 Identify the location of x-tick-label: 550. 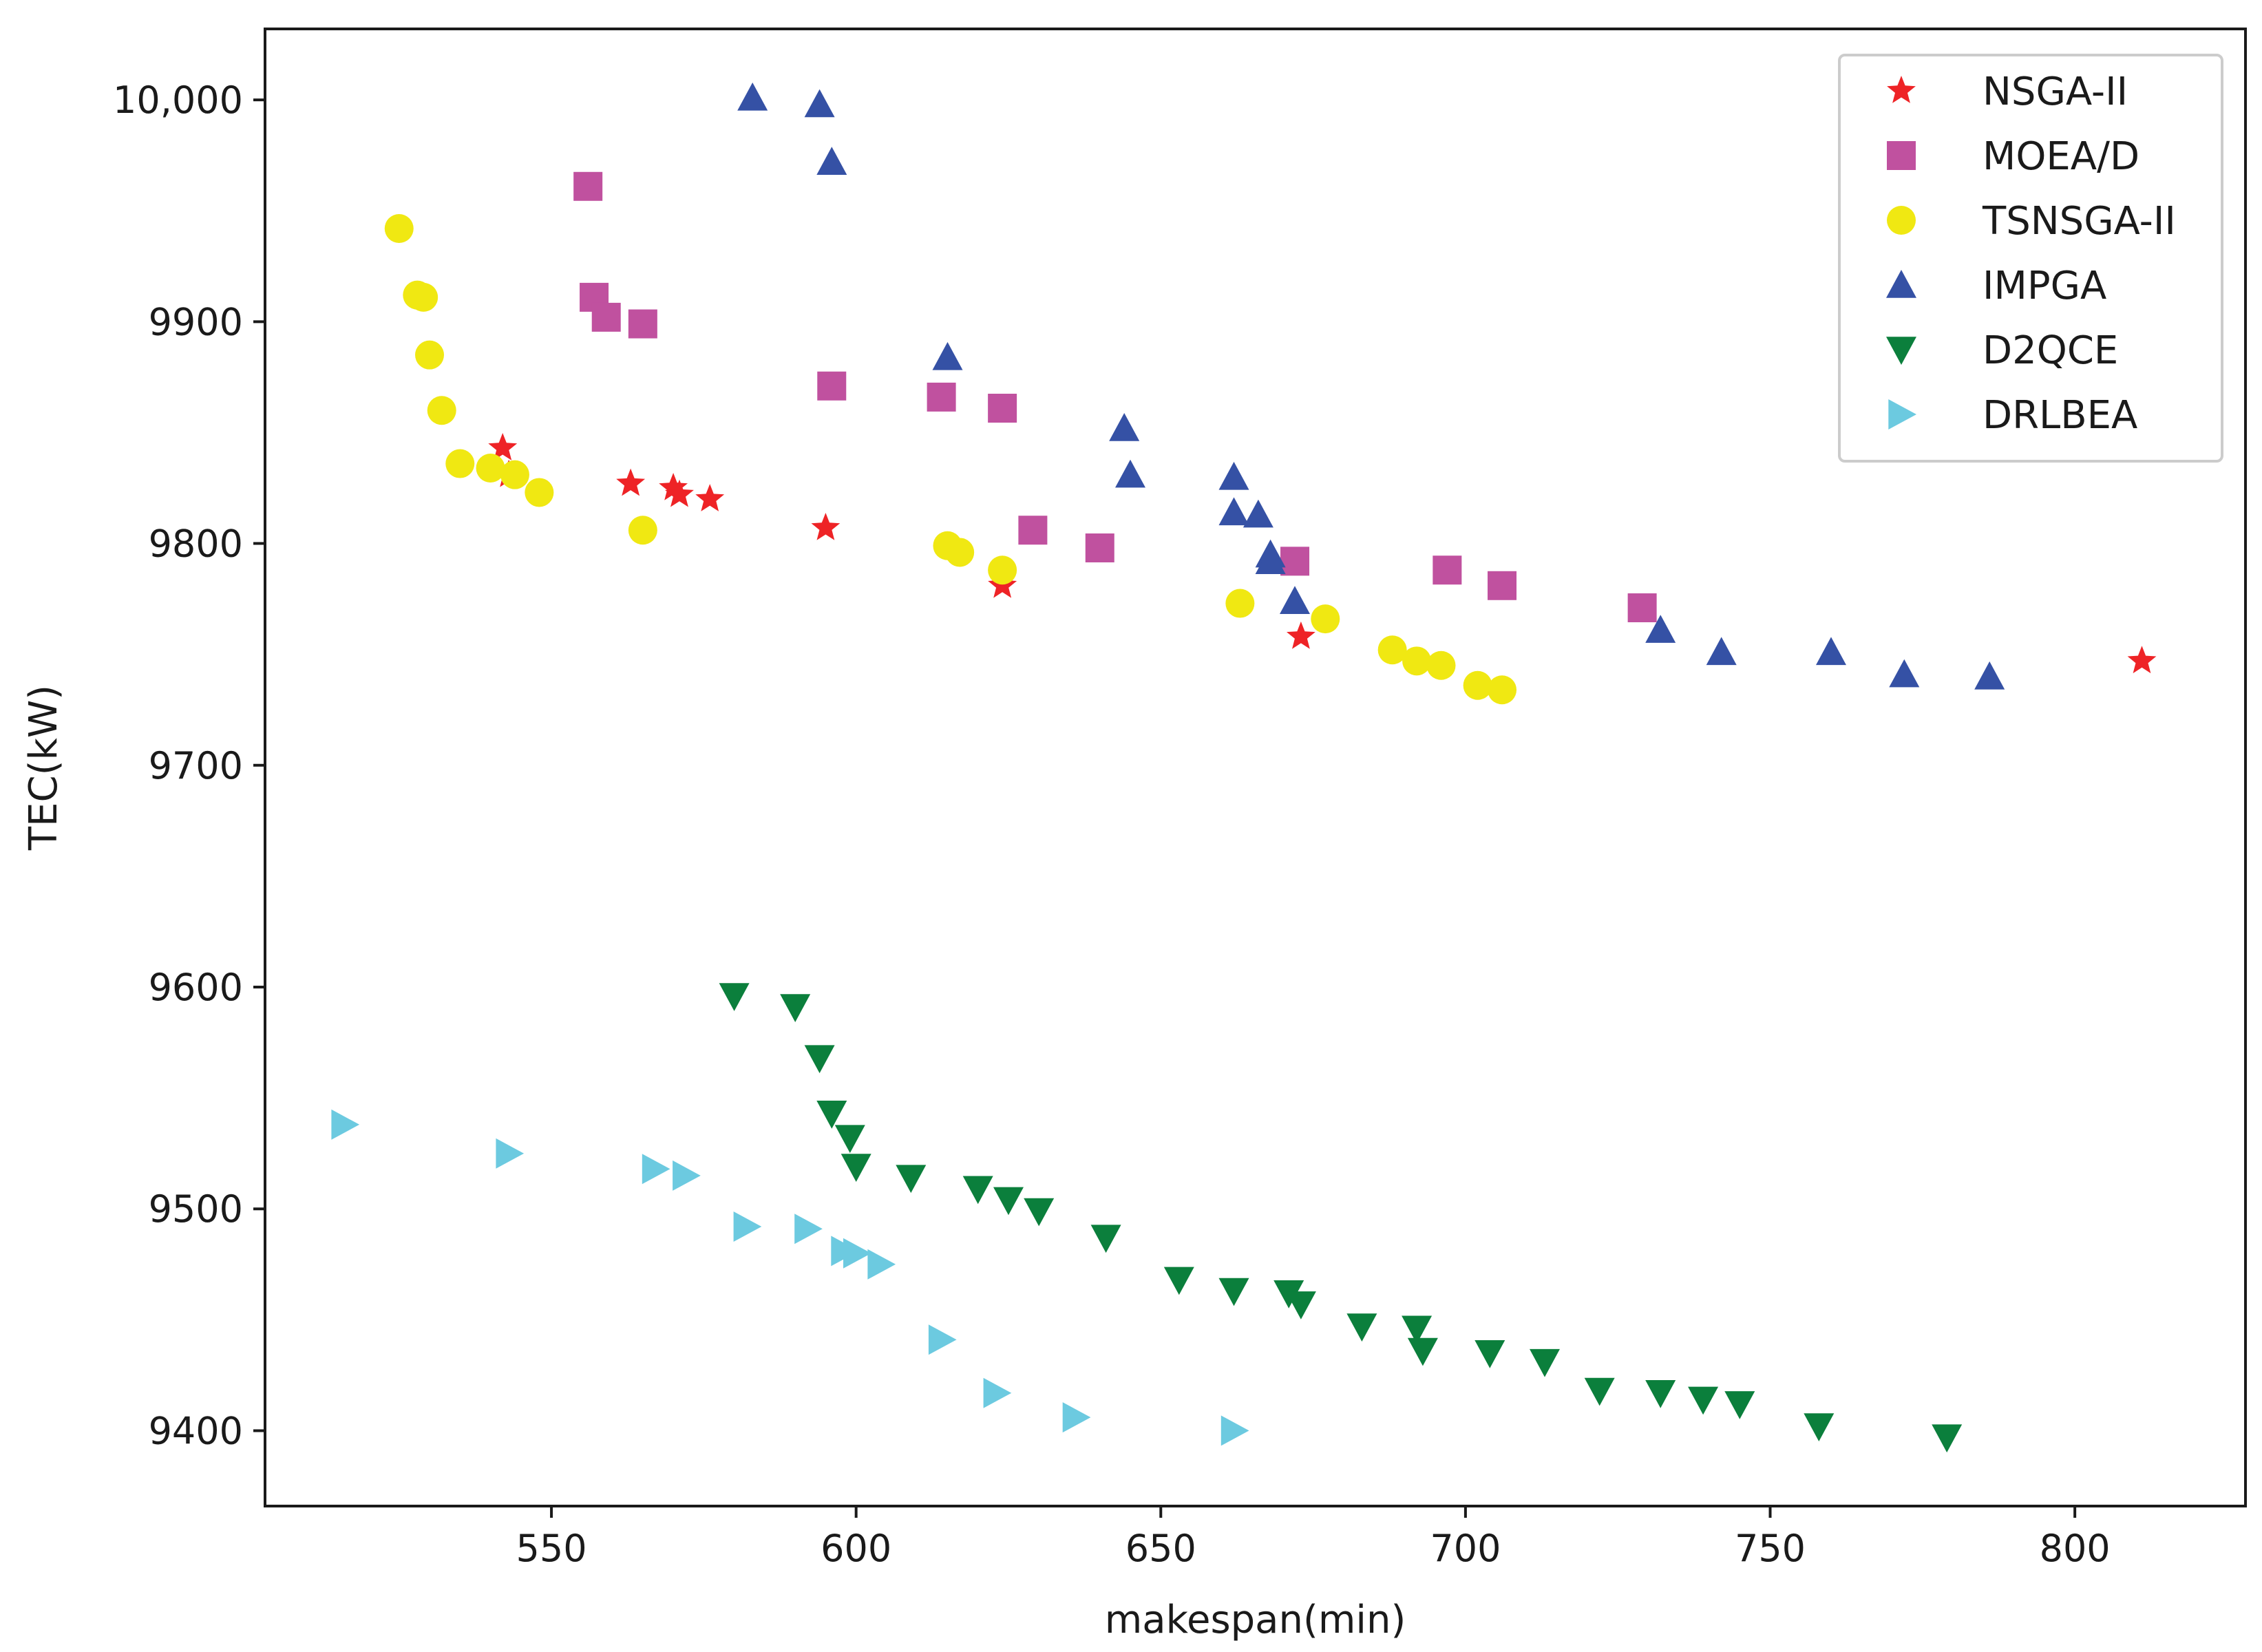
(551, 1548).